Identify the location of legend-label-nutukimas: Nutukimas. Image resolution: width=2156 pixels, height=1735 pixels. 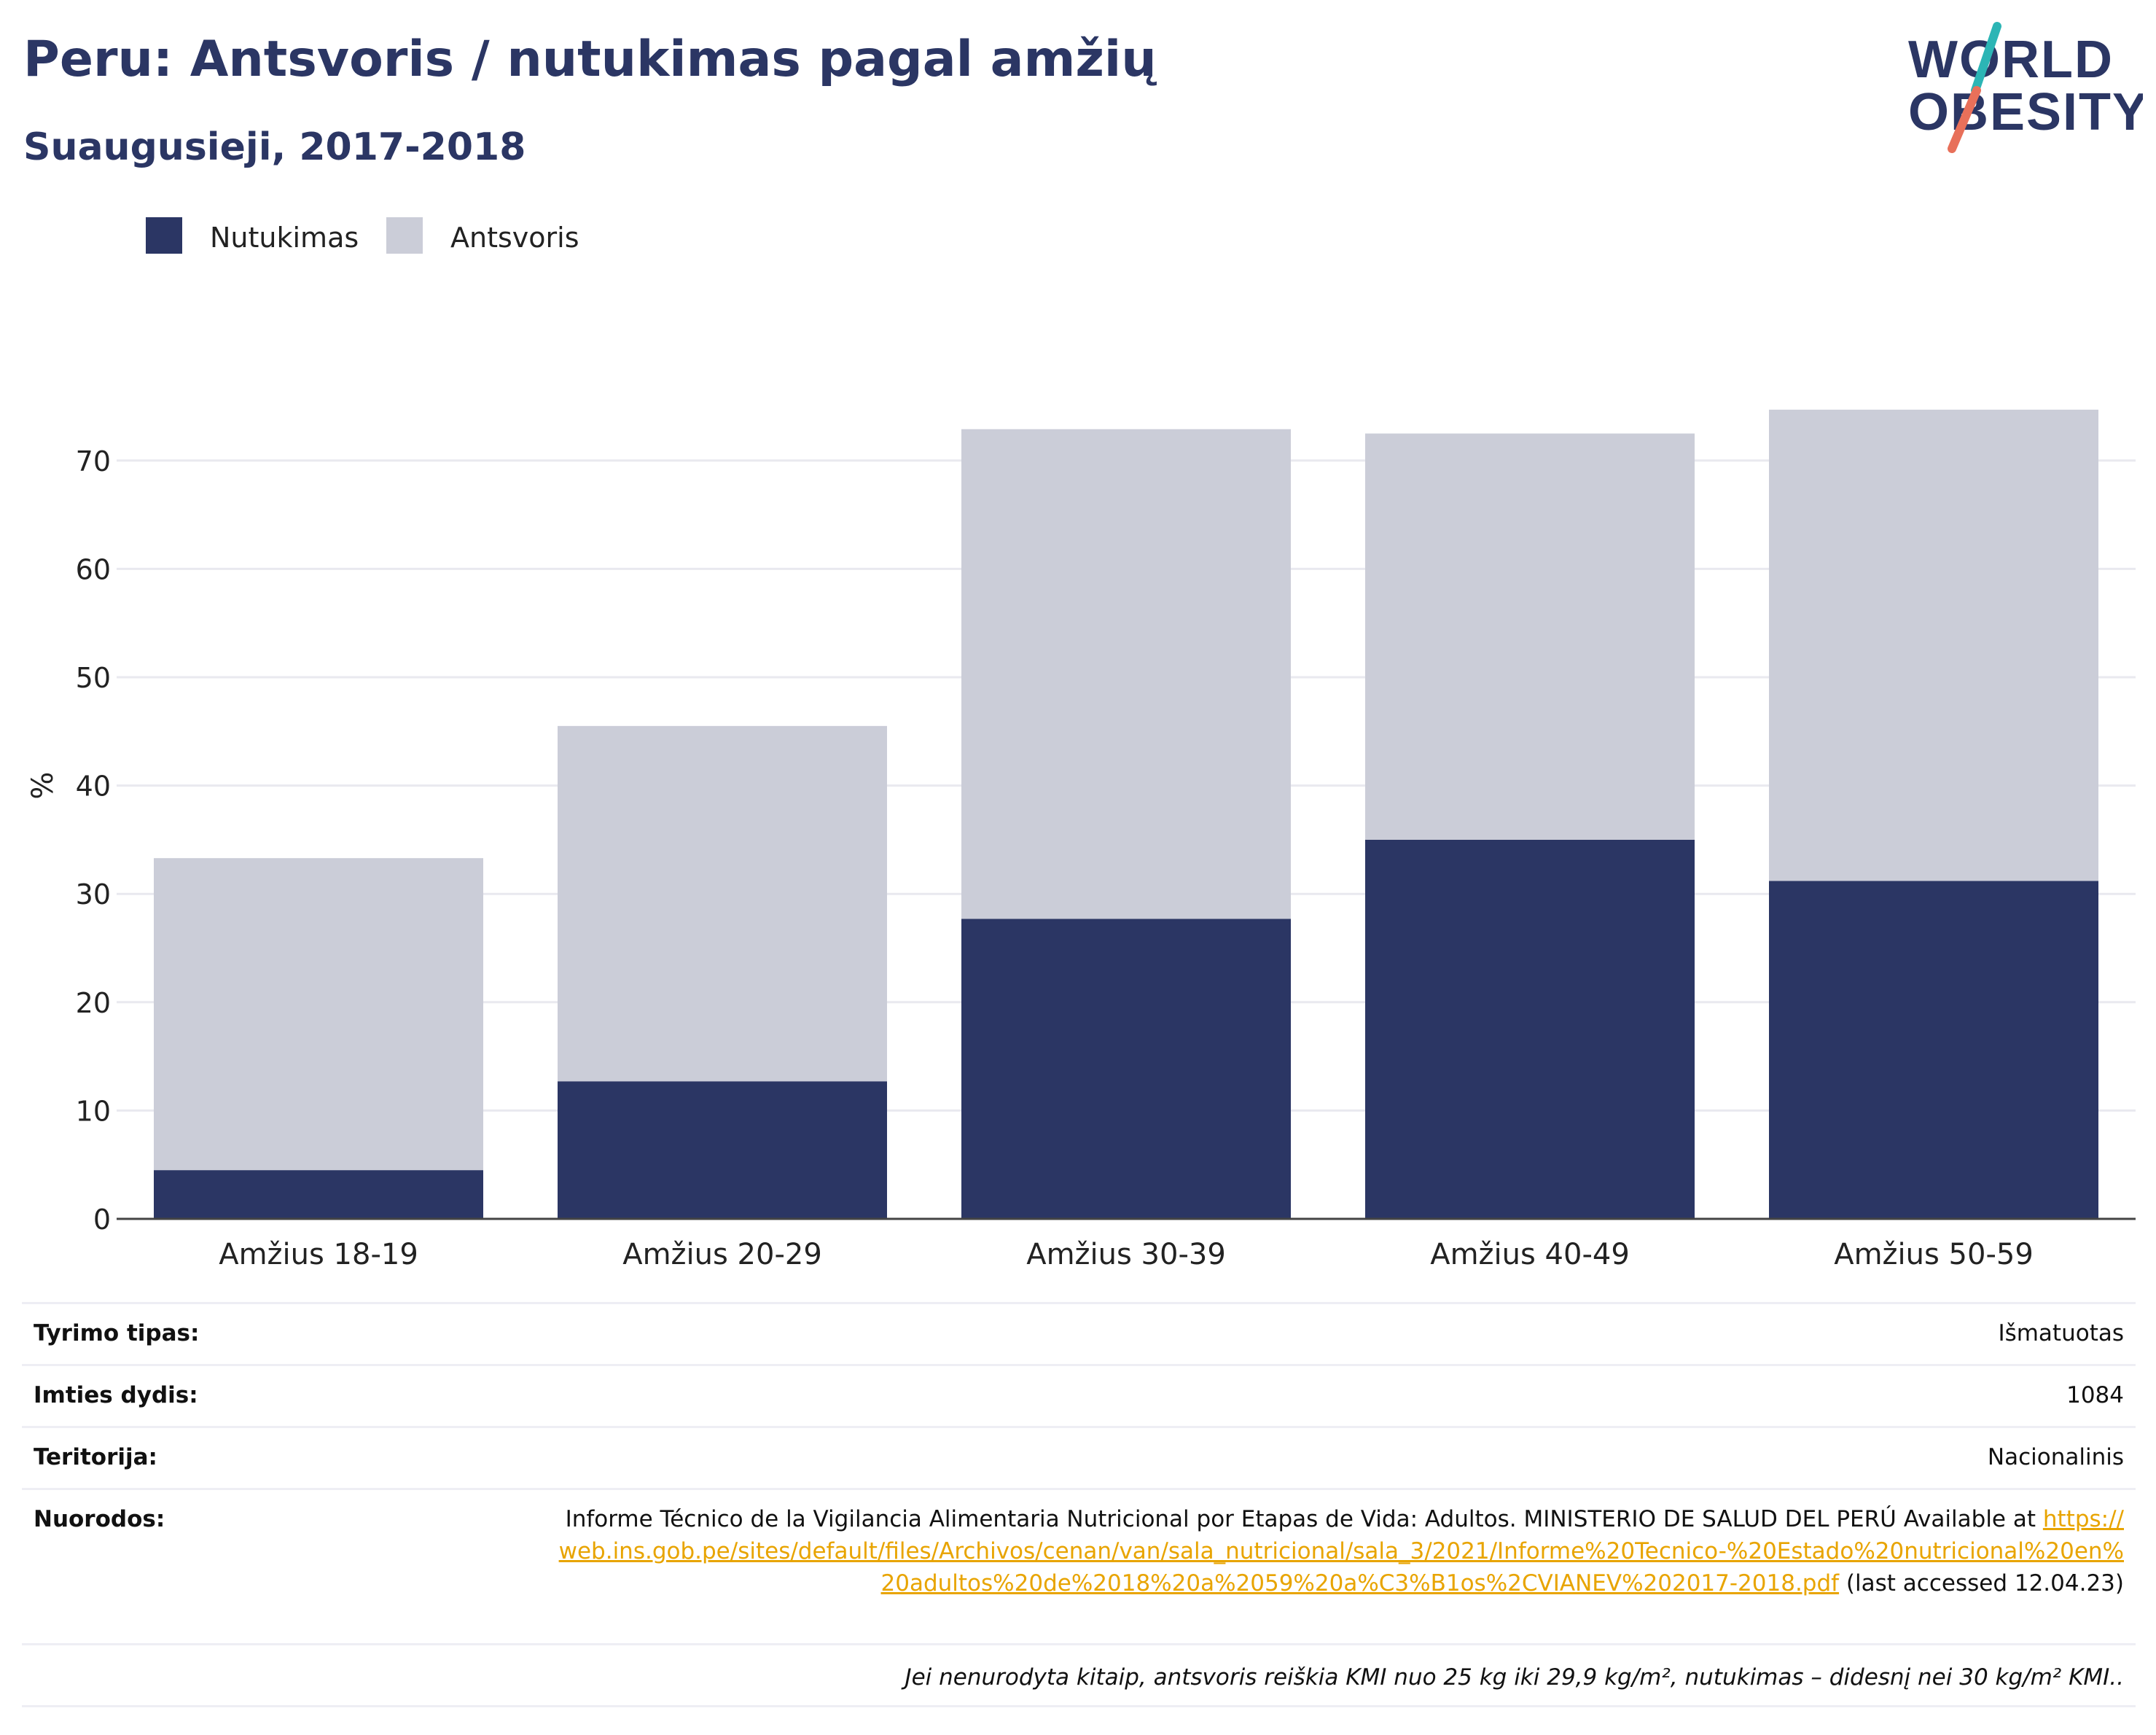
(284, 238).